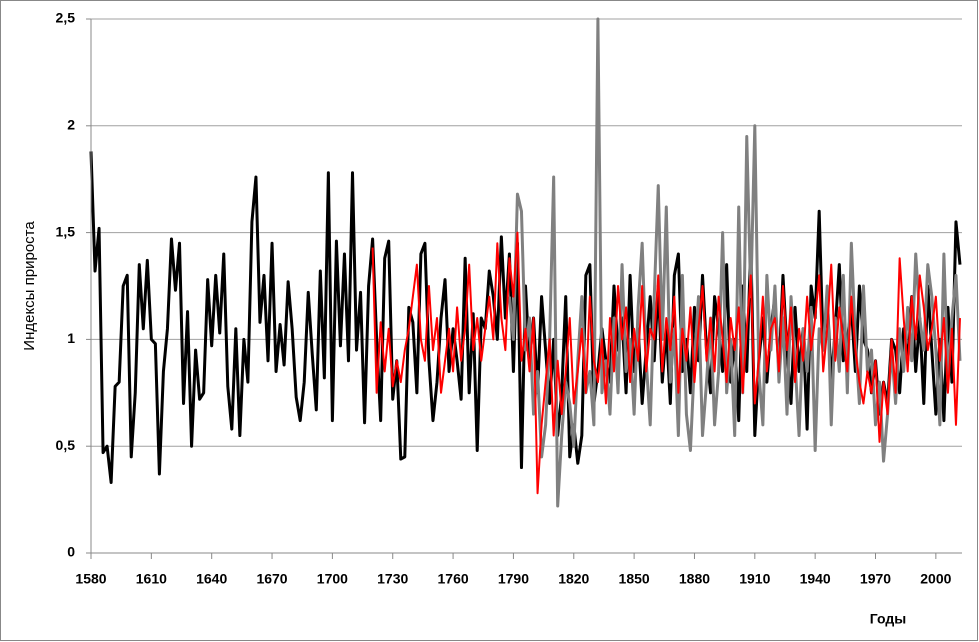  Describe the element at coordinates (211, 579) in the screenshot. I see `x-tick-label: 1640` at that location.